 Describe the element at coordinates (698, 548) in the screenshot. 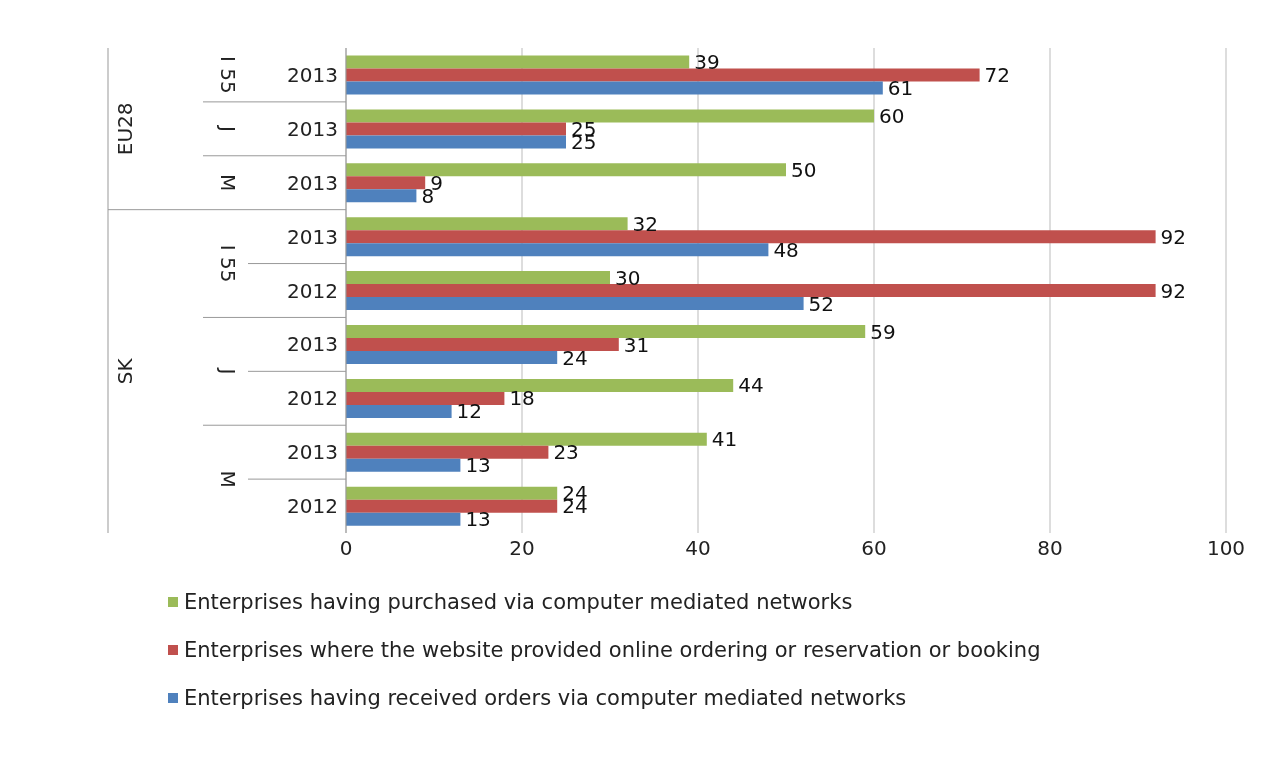

I see `x-tick-label: 40` at that location.